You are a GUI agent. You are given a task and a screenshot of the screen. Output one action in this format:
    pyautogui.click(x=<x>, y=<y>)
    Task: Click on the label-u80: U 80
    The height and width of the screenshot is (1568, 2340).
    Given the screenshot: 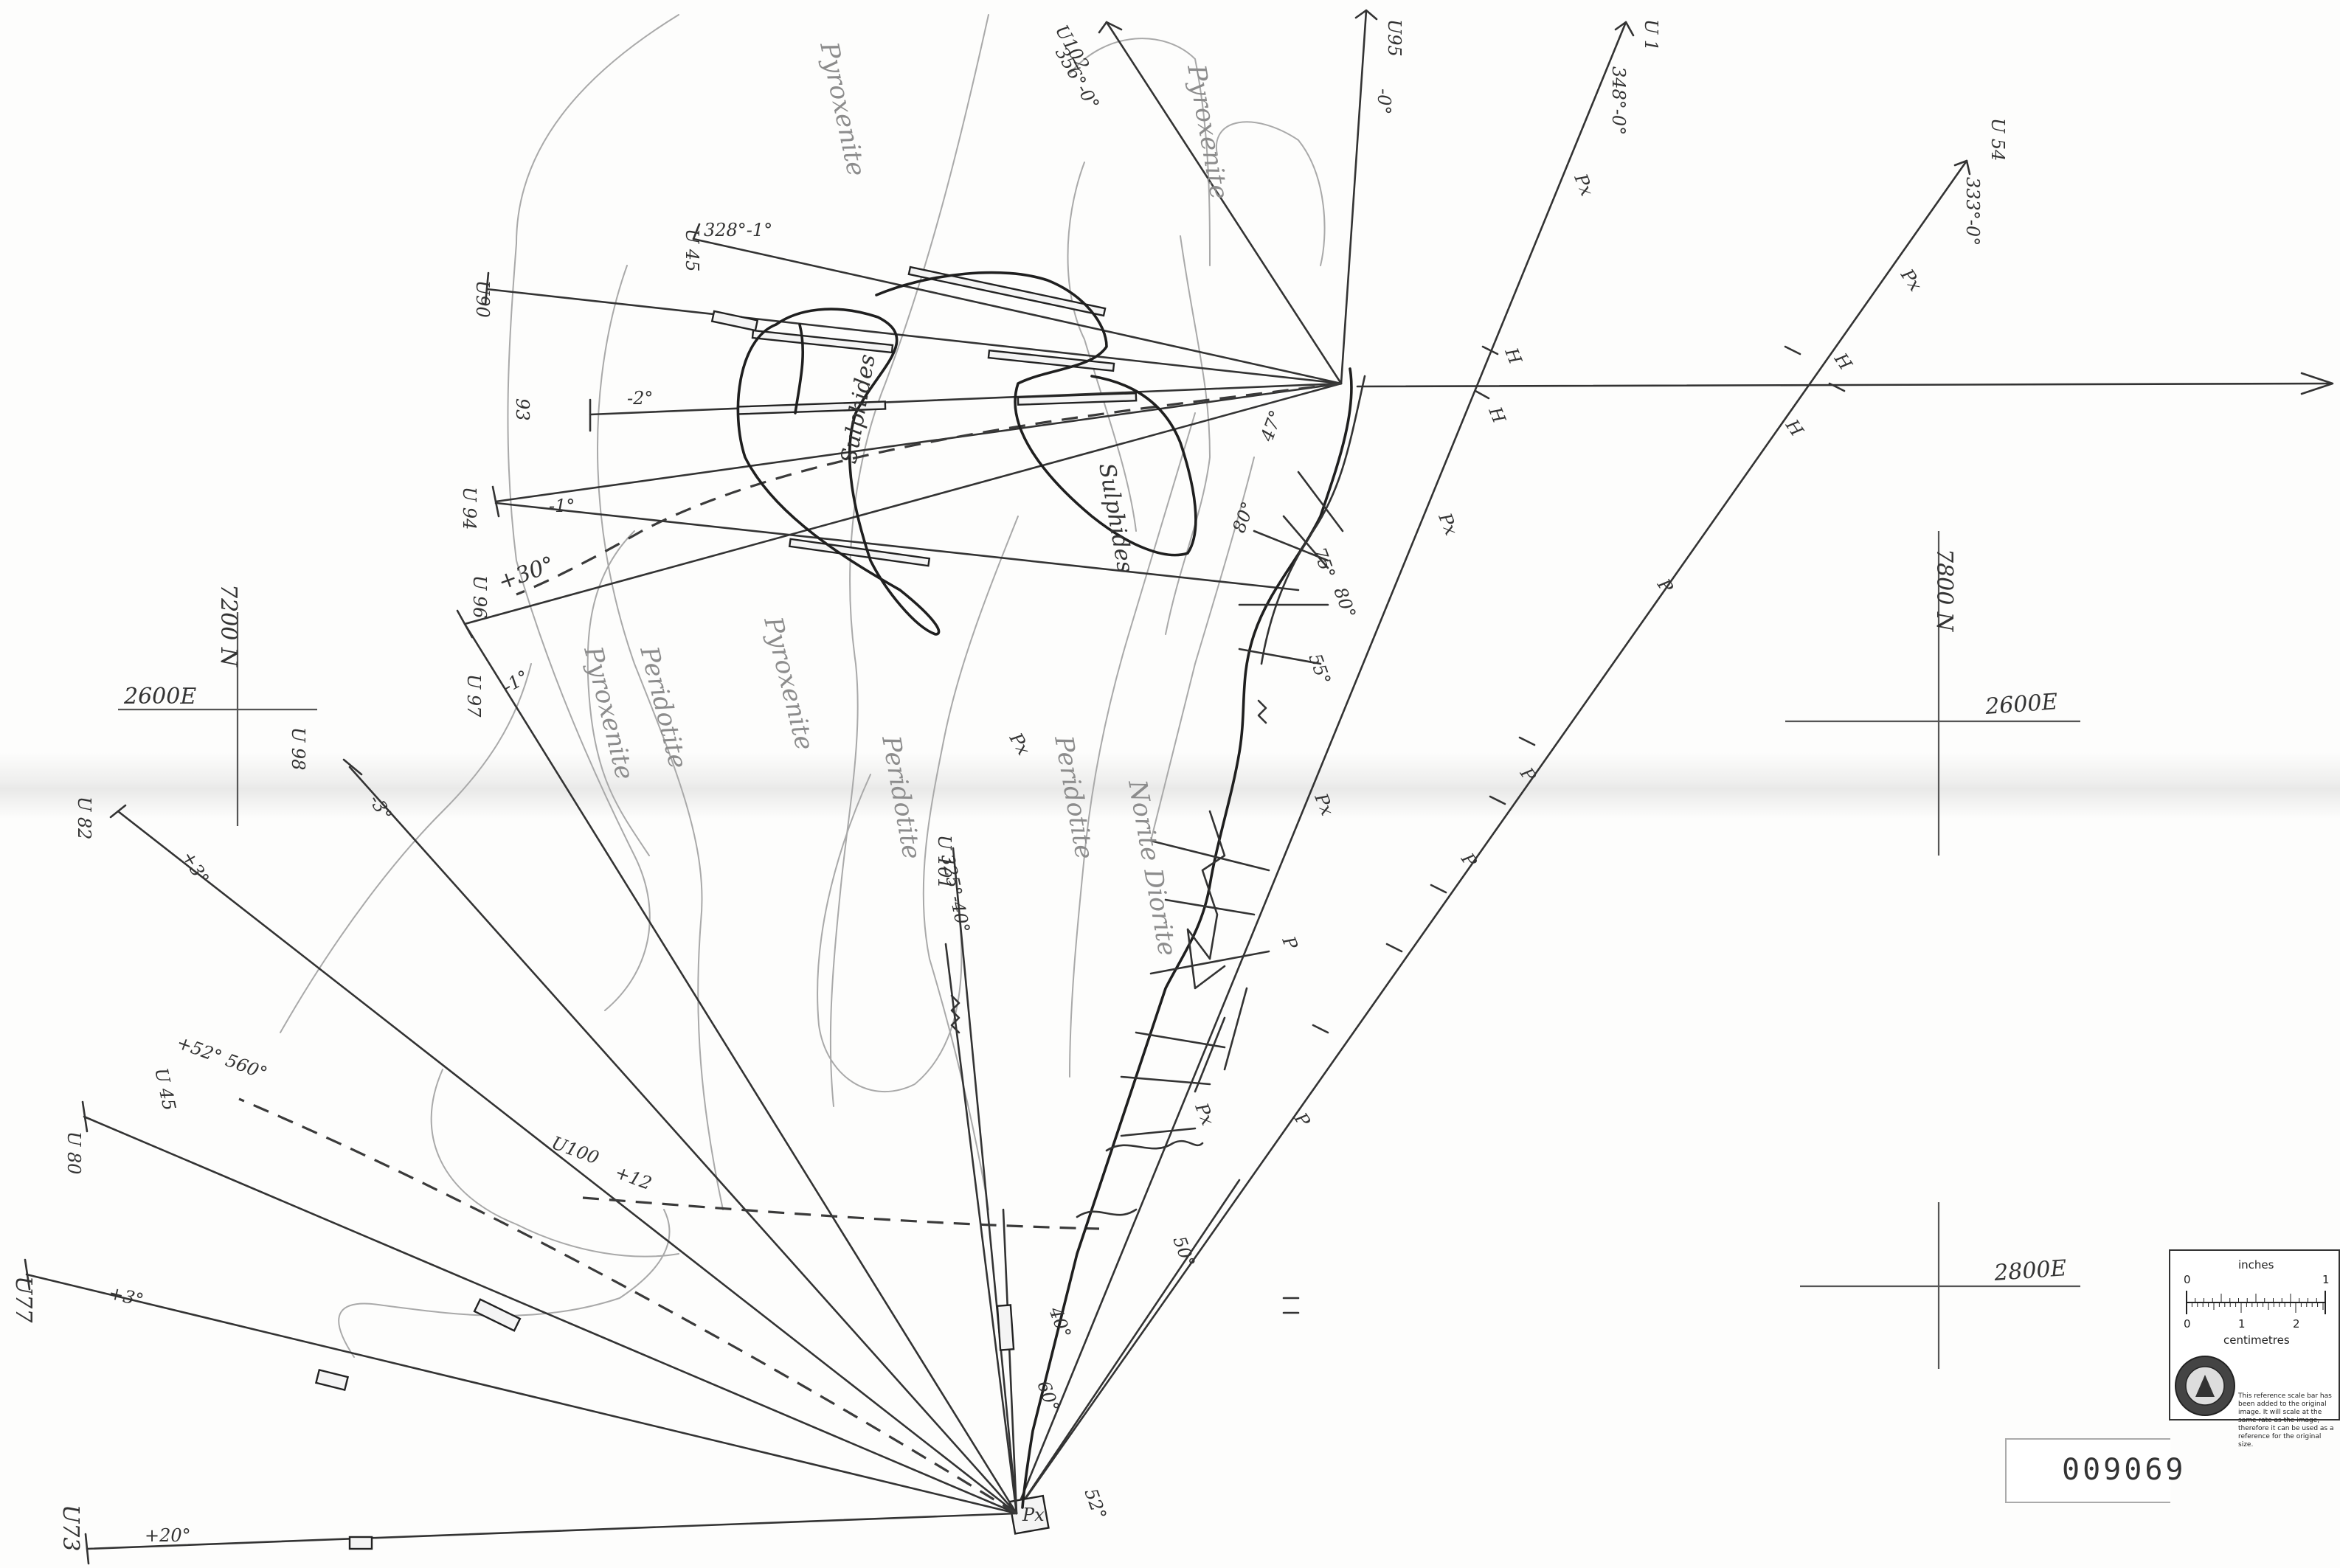 What is the action you would take?
    pyautogui.click(x=74, y=1152)
    